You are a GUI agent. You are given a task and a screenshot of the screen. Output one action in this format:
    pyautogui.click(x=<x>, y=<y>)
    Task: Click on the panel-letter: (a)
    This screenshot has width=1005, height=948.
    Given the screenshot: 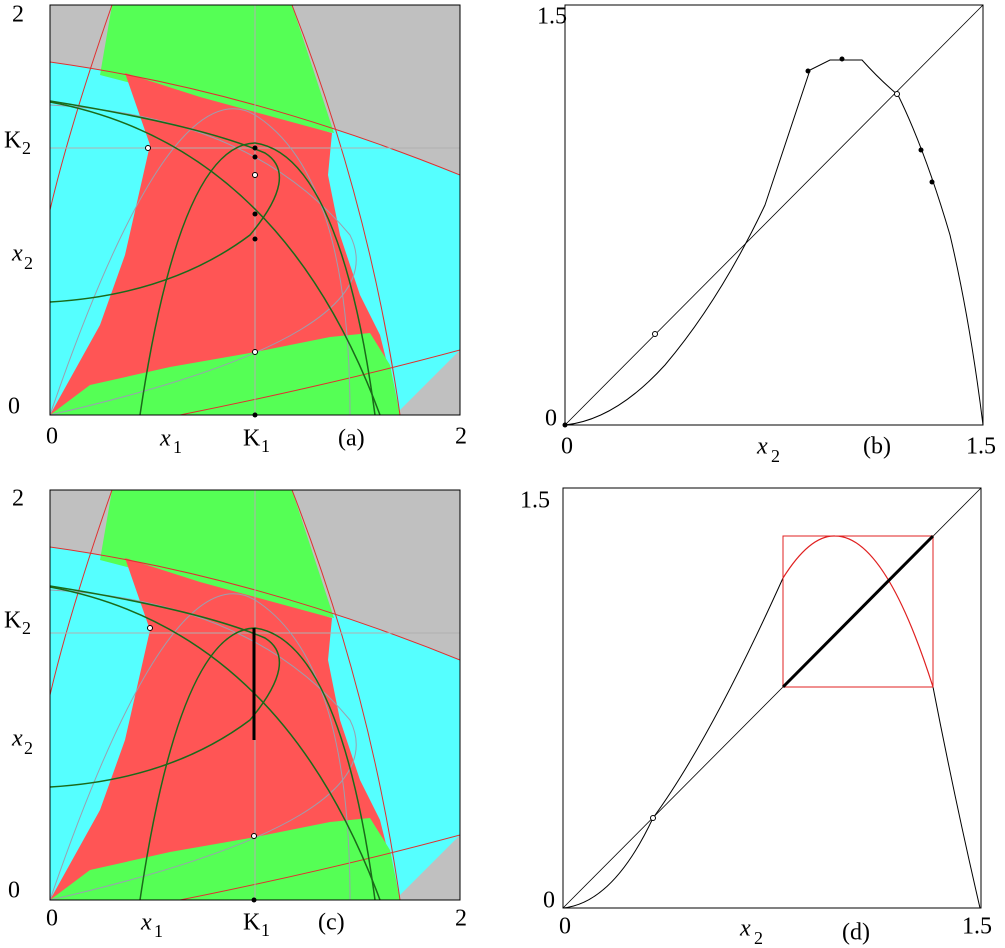 What is the action you would take?
    pyautogui.click(x=351, y=439)
    